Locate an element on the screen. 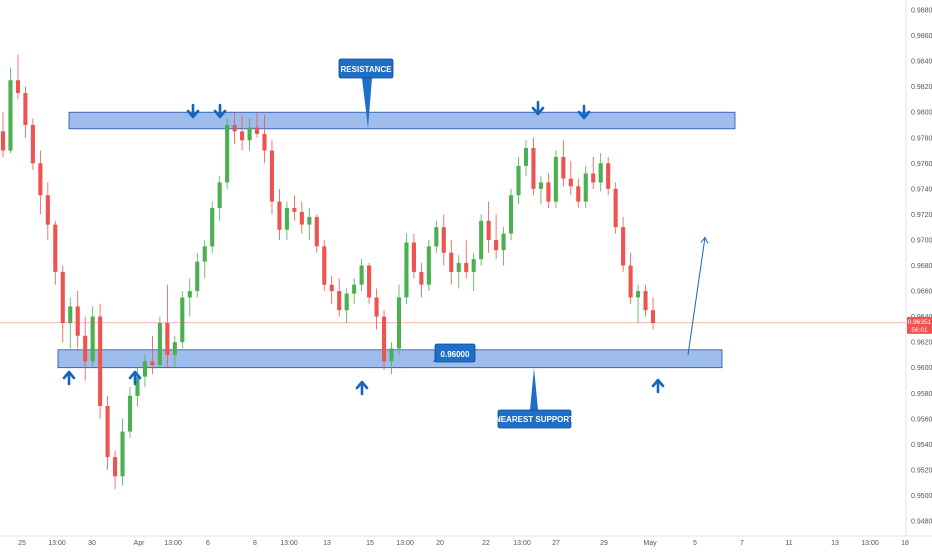 The image size is (932, 555). time-tick-label: 20 is located at coordinates (440, 543).